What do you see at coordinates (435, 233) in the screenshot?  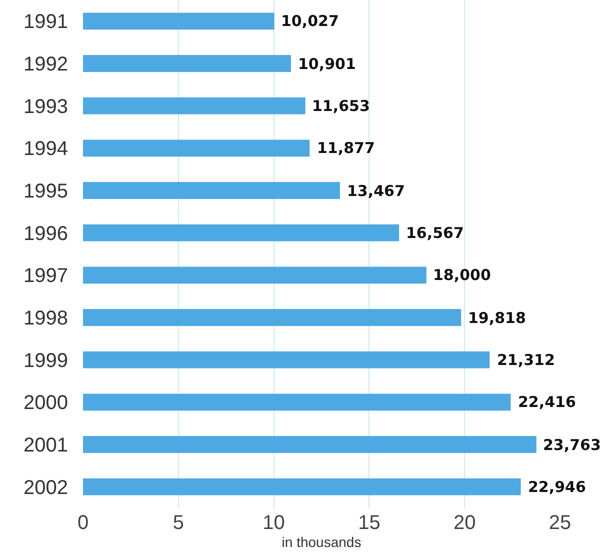 I see `annotation: 16,567` at bounding box center [435, 233].